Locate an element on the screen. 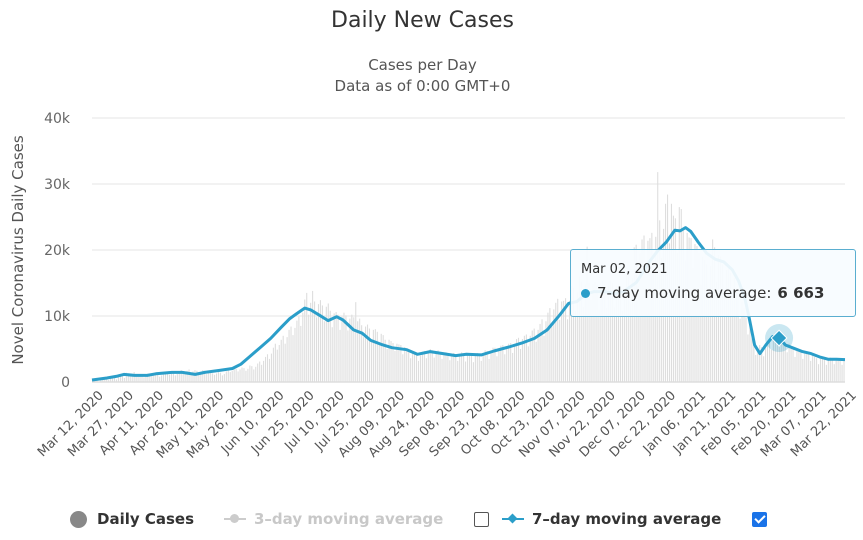 The width and height of the screenshot is (863, 540). legend-item-3-day-average: 3–day moving average is located at coordinates (333, 519).